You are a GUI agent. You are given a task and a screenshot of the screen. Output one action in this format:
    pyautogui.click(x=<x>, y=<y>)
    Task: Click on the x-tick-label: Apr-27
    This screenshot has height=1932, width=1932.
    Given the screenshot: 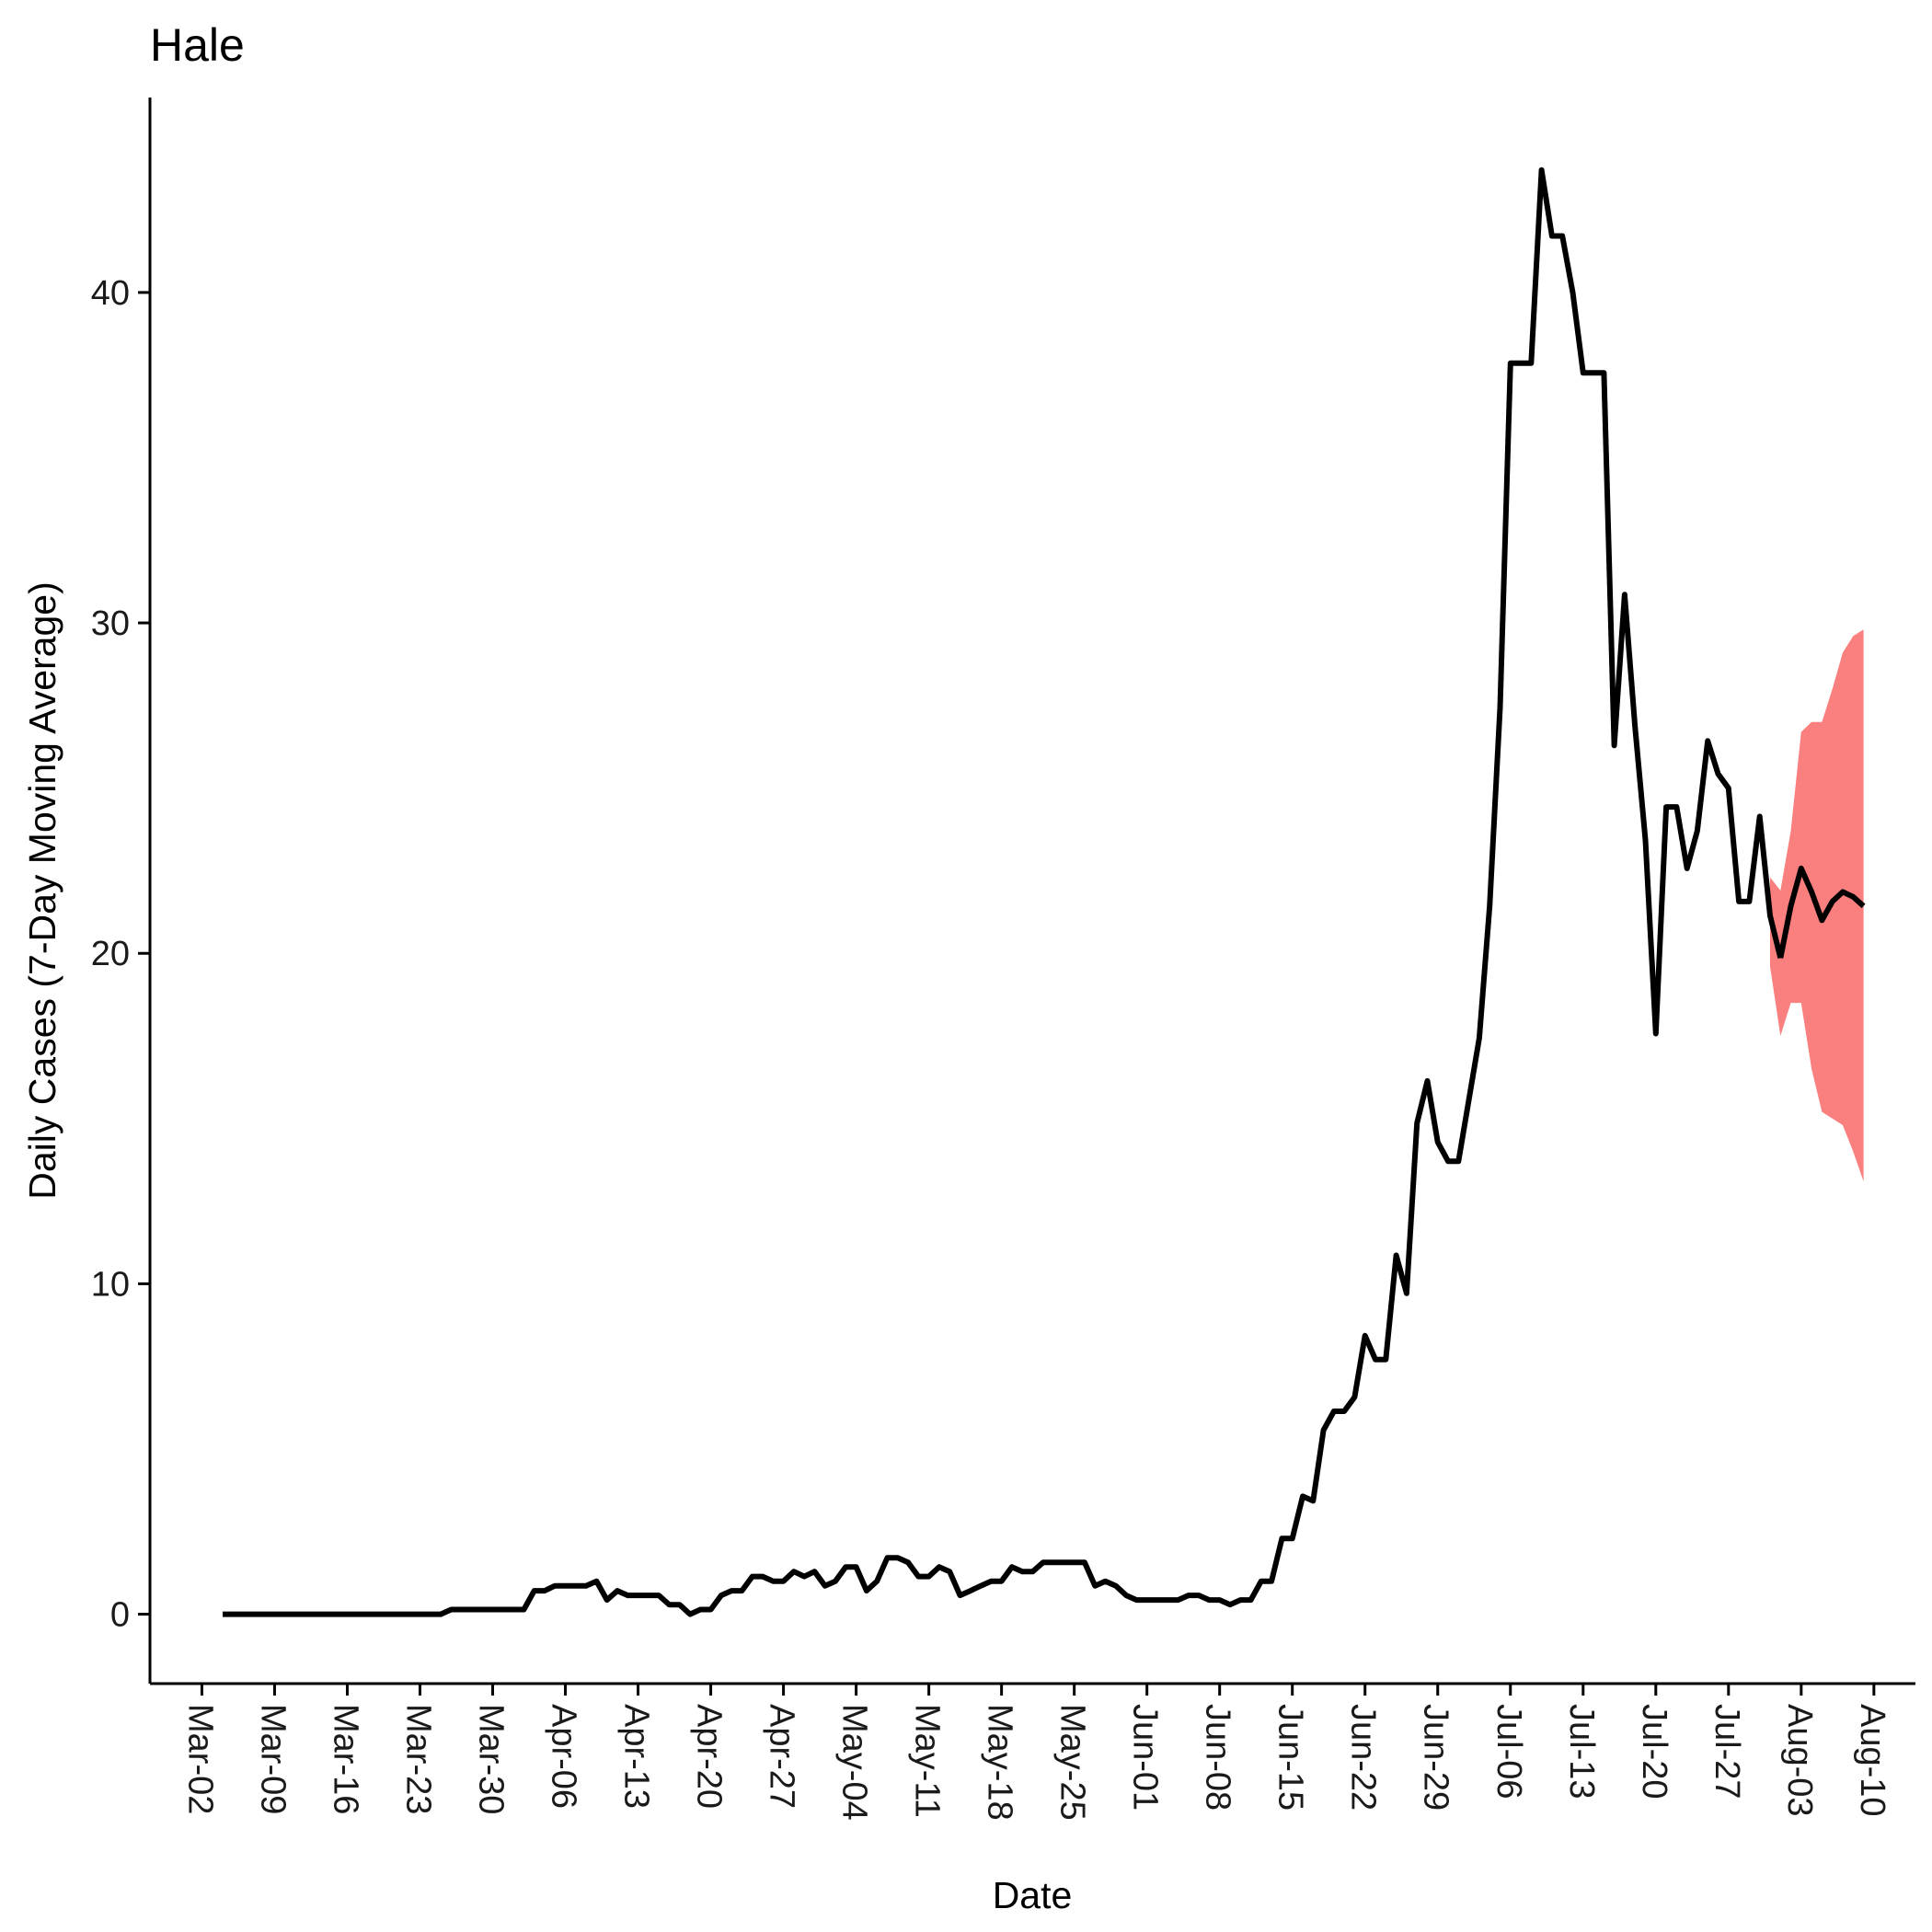 What is the action you would take?
    pyautogui.click(x=782, y=1756)
    